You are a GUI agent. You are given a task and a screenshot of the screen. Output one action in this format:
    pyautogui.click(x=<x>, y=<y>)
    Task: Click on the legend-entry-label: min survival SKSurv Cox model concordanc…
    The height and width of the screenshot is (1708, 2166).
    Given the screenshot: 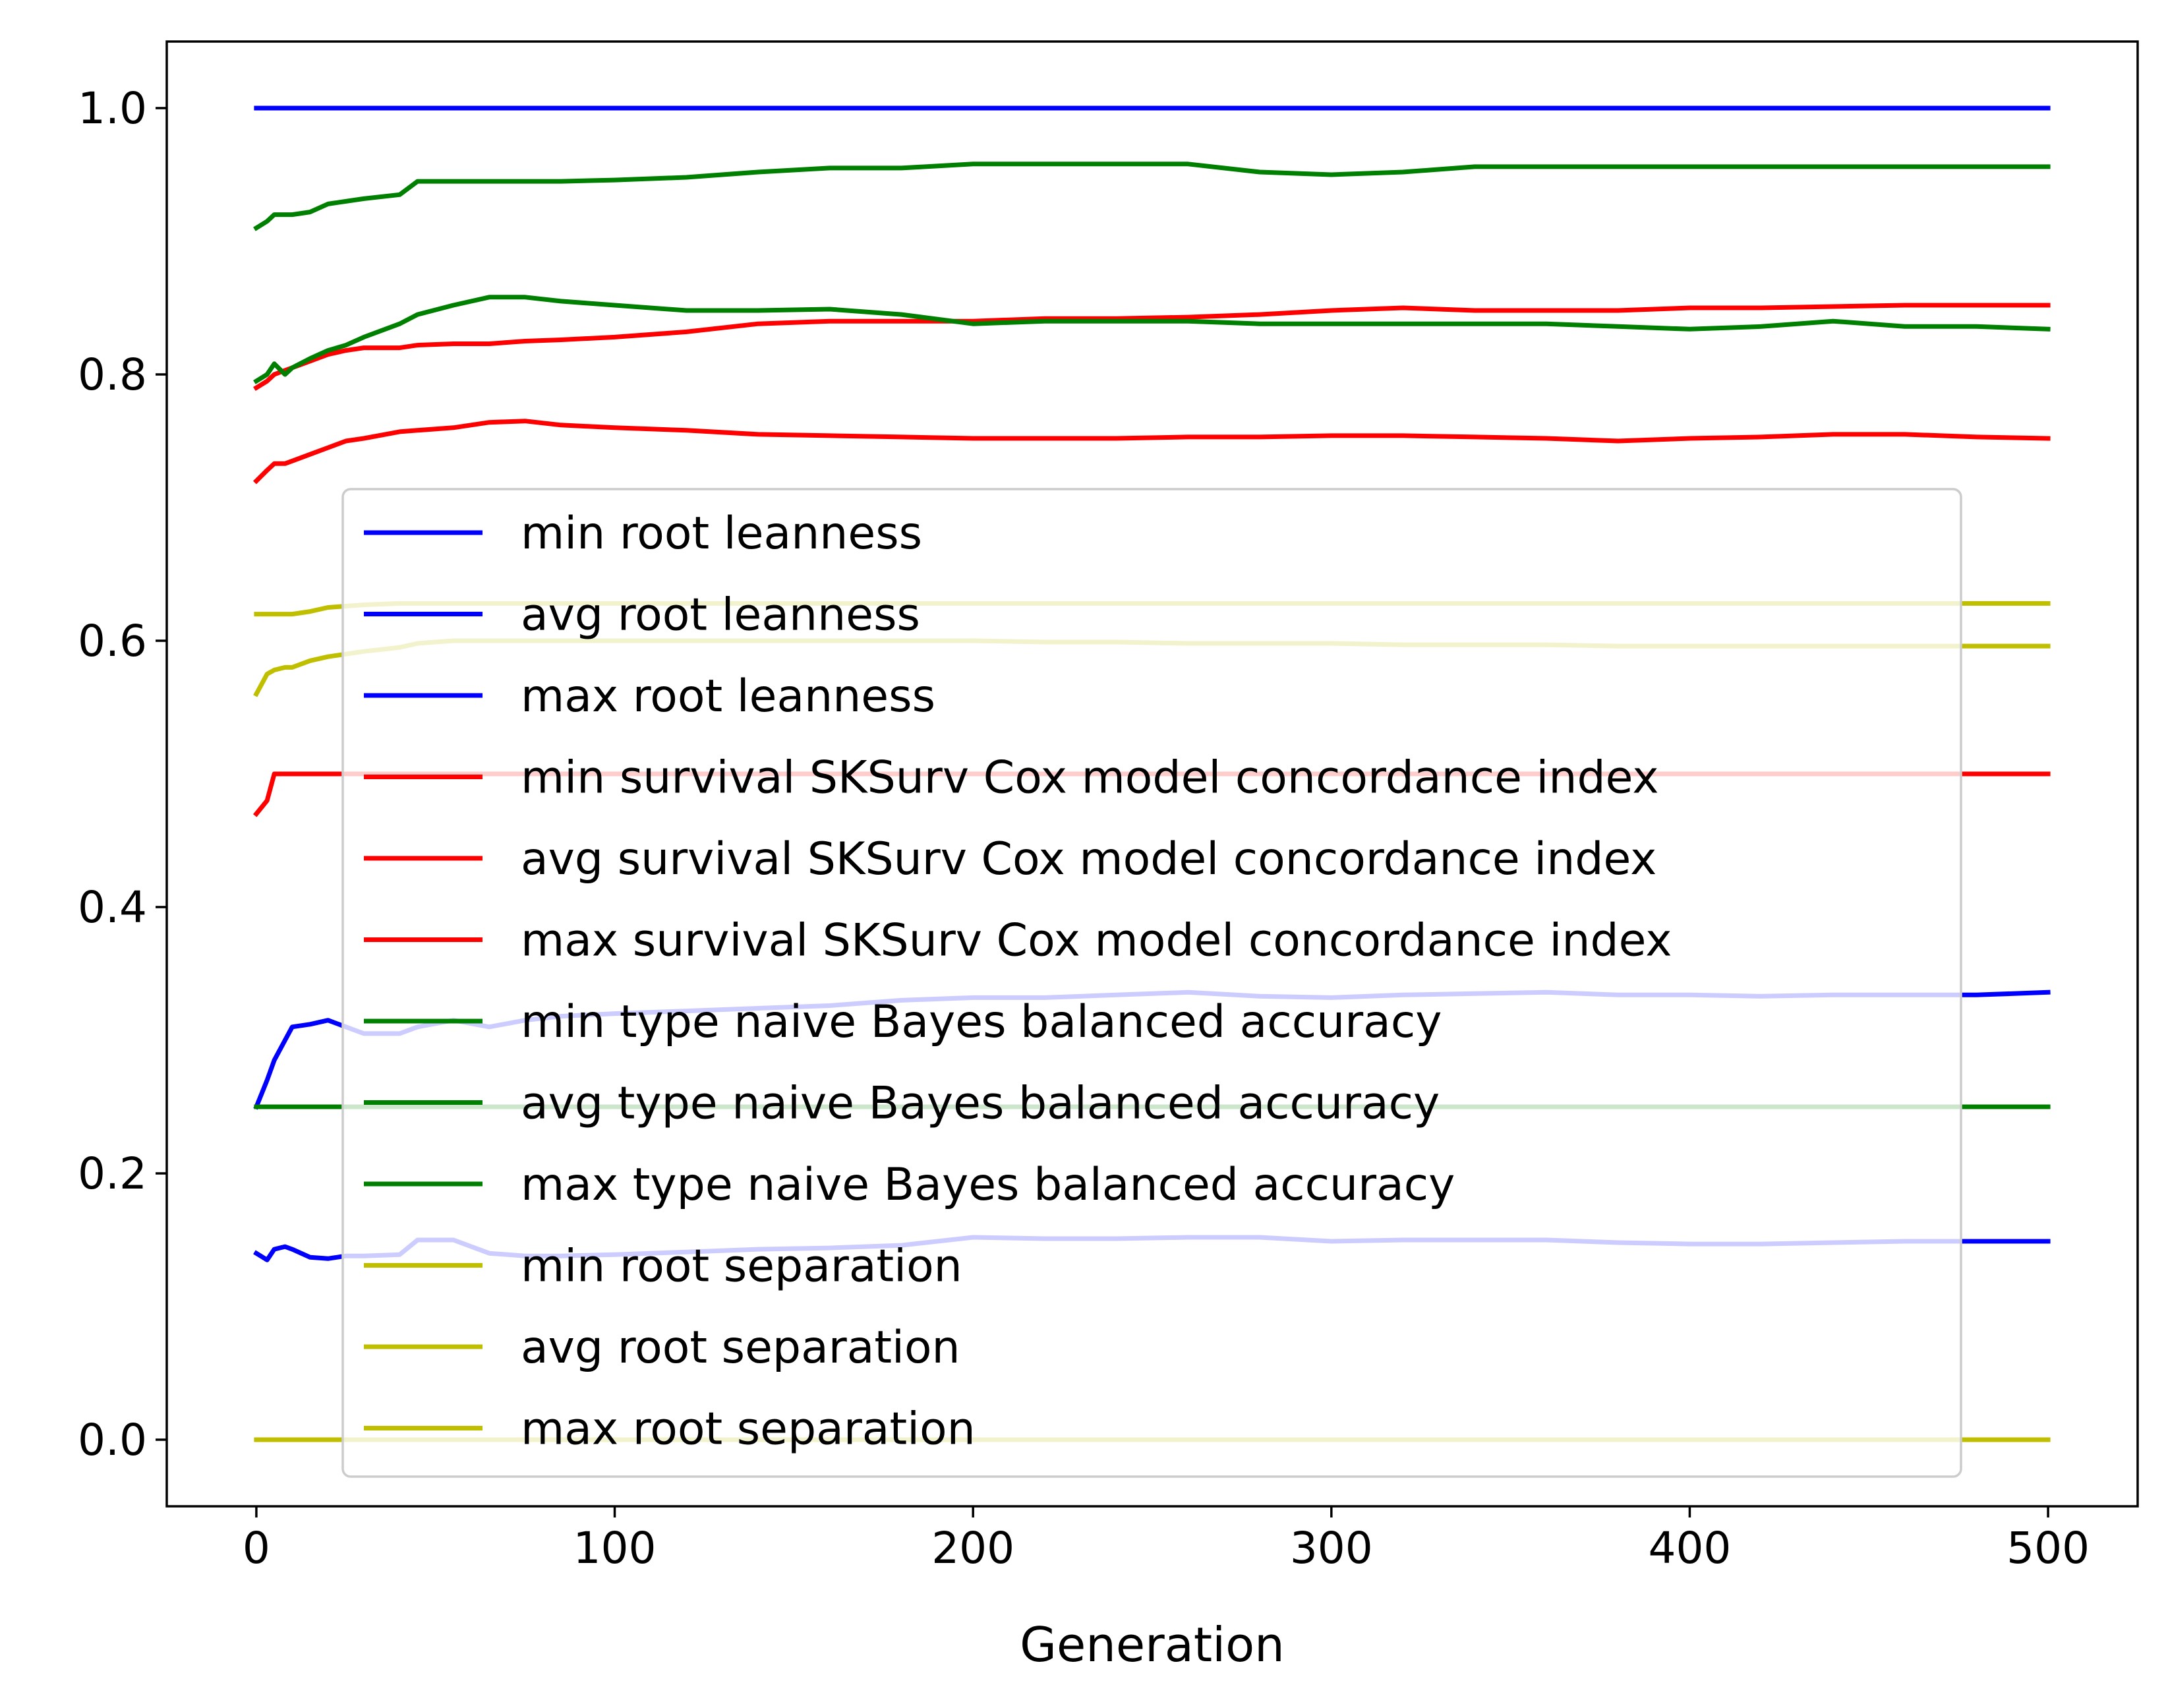 What is the action you would take?
    pyautogui.click(x=1090, y=778)
    